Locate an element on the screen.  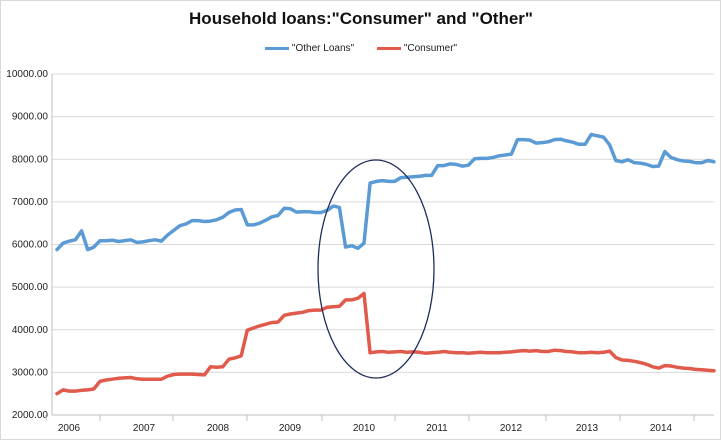
x-tick-label: 2006 is located at coordinates (69, 428).